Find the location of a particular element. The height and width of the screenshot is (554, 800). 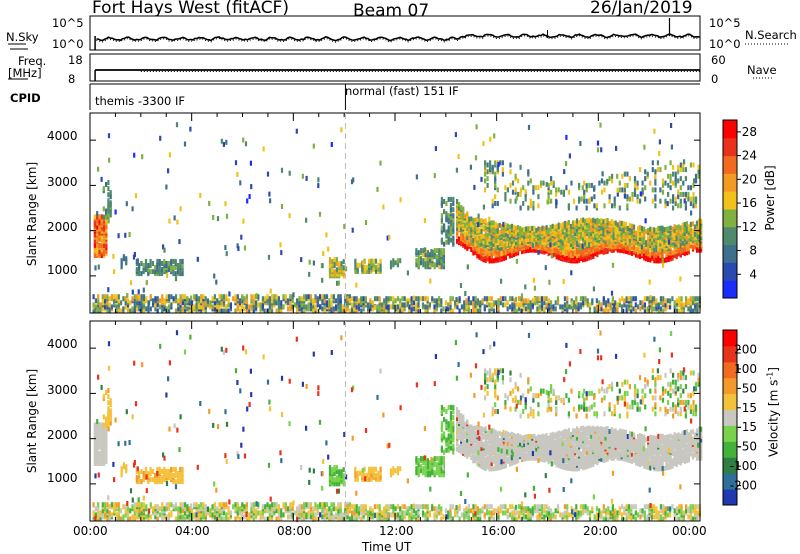

power-colorbar-tick-label-4: 20 is located at coordinates (749, 179).